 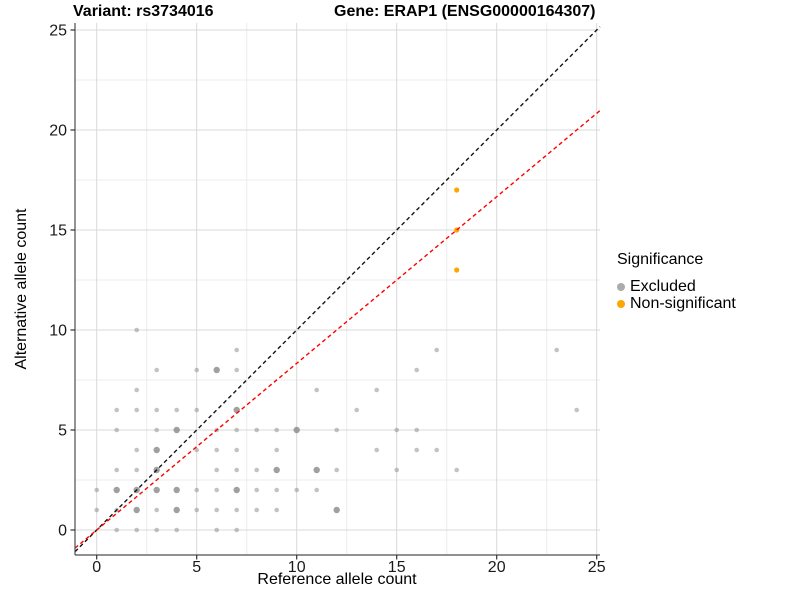 I want to click on x-tick-label: 25, so click(x=597, y=567).